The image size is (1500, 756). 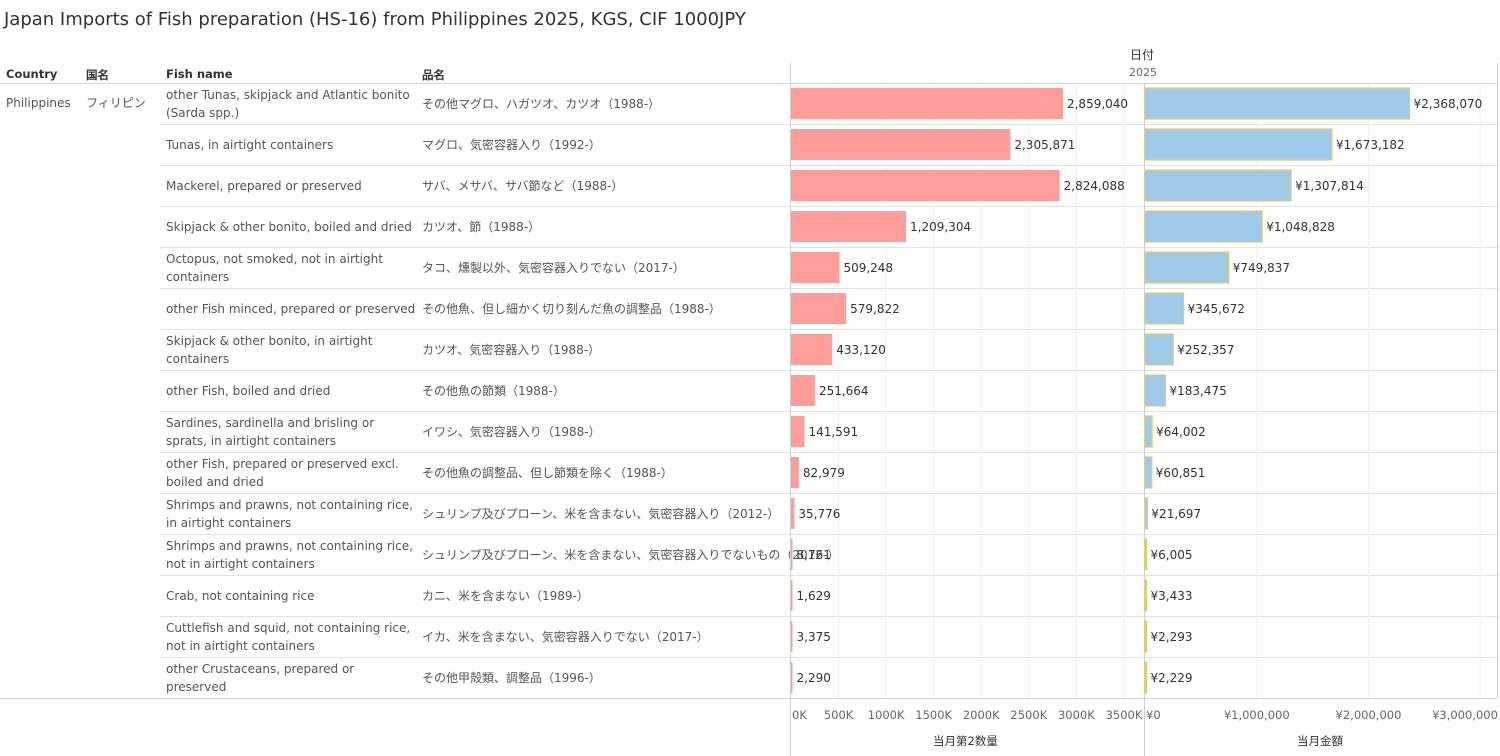 What do you see at coordinates (97, 75) in the screenshot?
I see `column-header-kuni: 国名` at bounding box center [97, 75].